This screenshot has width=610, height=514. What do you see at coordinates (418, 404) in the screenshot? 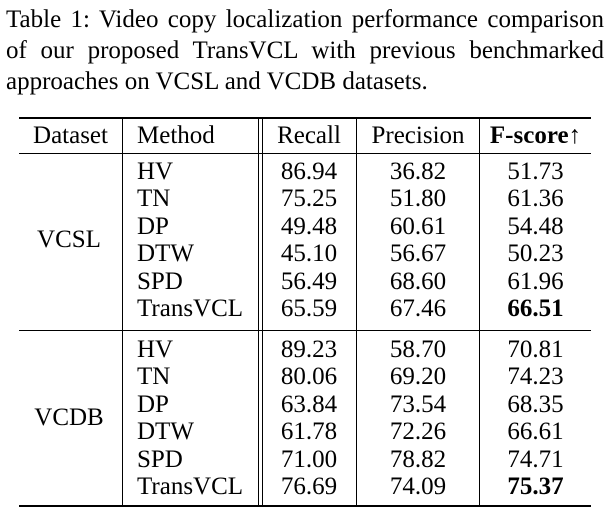
I see `precision-cell: 73.54` at bounding box center [418, 404].